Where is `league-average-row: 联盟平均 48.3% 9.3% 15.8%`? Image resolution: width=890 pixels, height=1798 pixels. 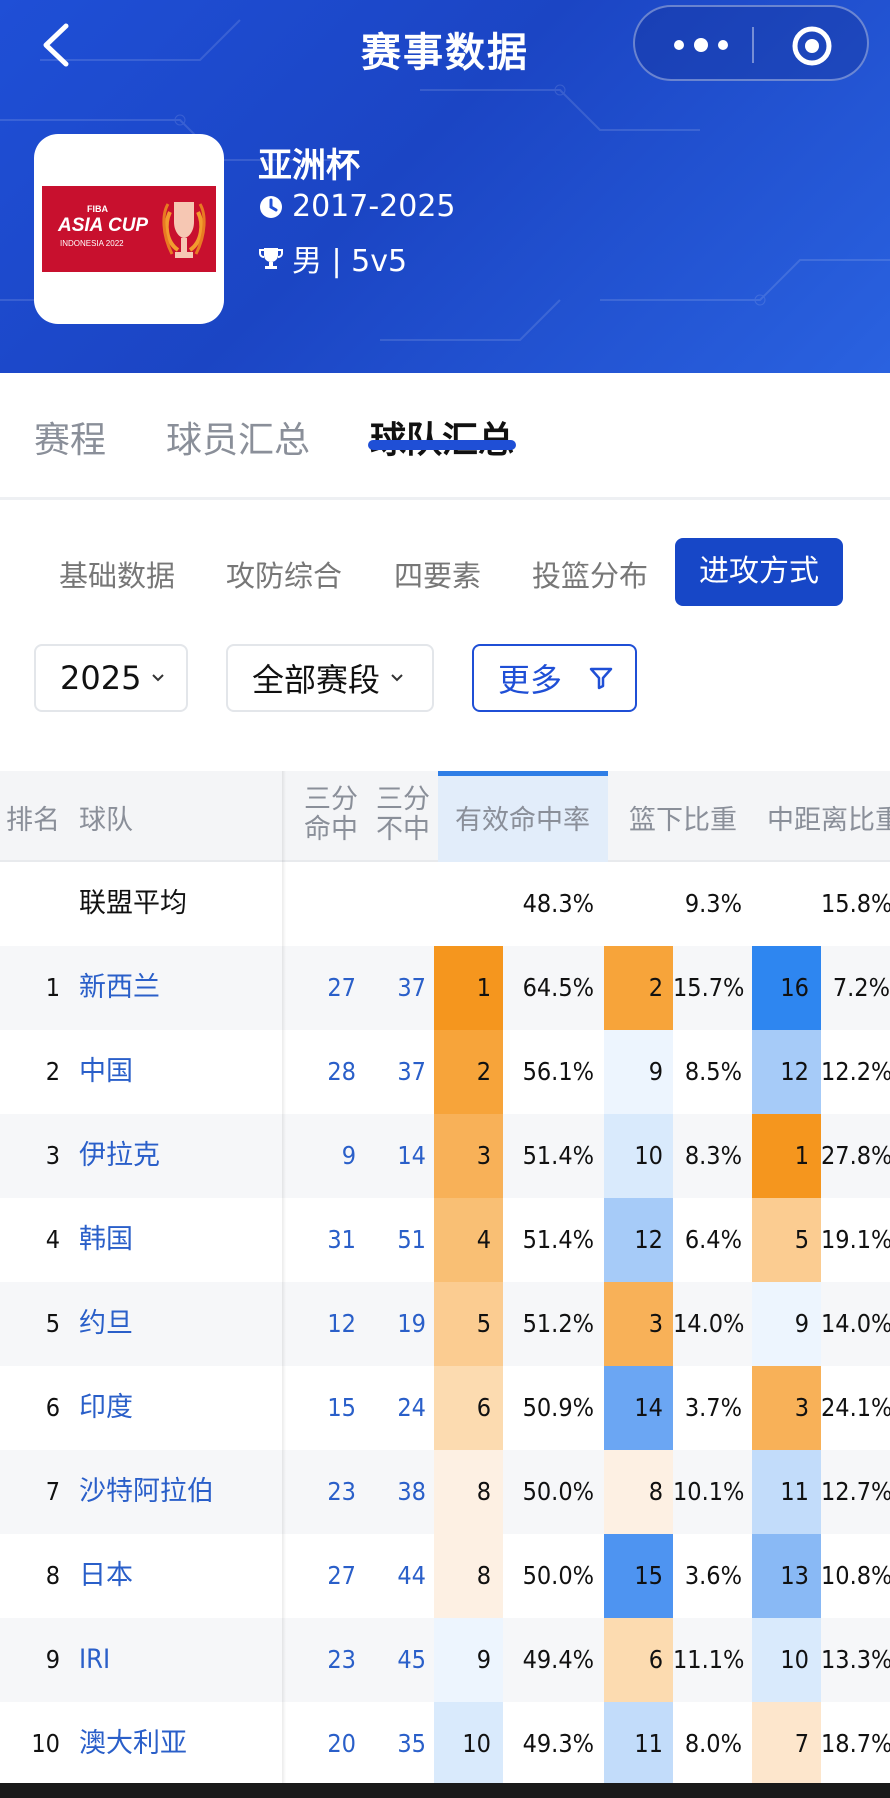 league-average-row: 联盟平均 48.3% 9.3% 15.8% is located at coordinates (445, 904).